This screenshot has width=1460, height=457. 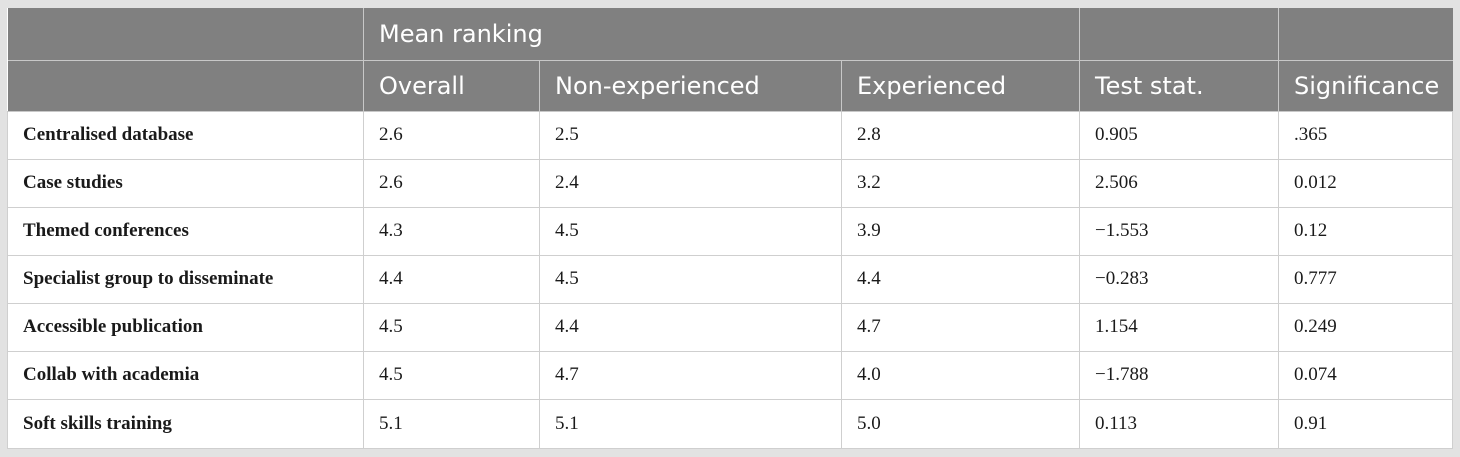 What do you see at coordinates (1366, 279) in the screenshot?
I see `cell-significance: 0.777` at bounding box center [1366, 279].